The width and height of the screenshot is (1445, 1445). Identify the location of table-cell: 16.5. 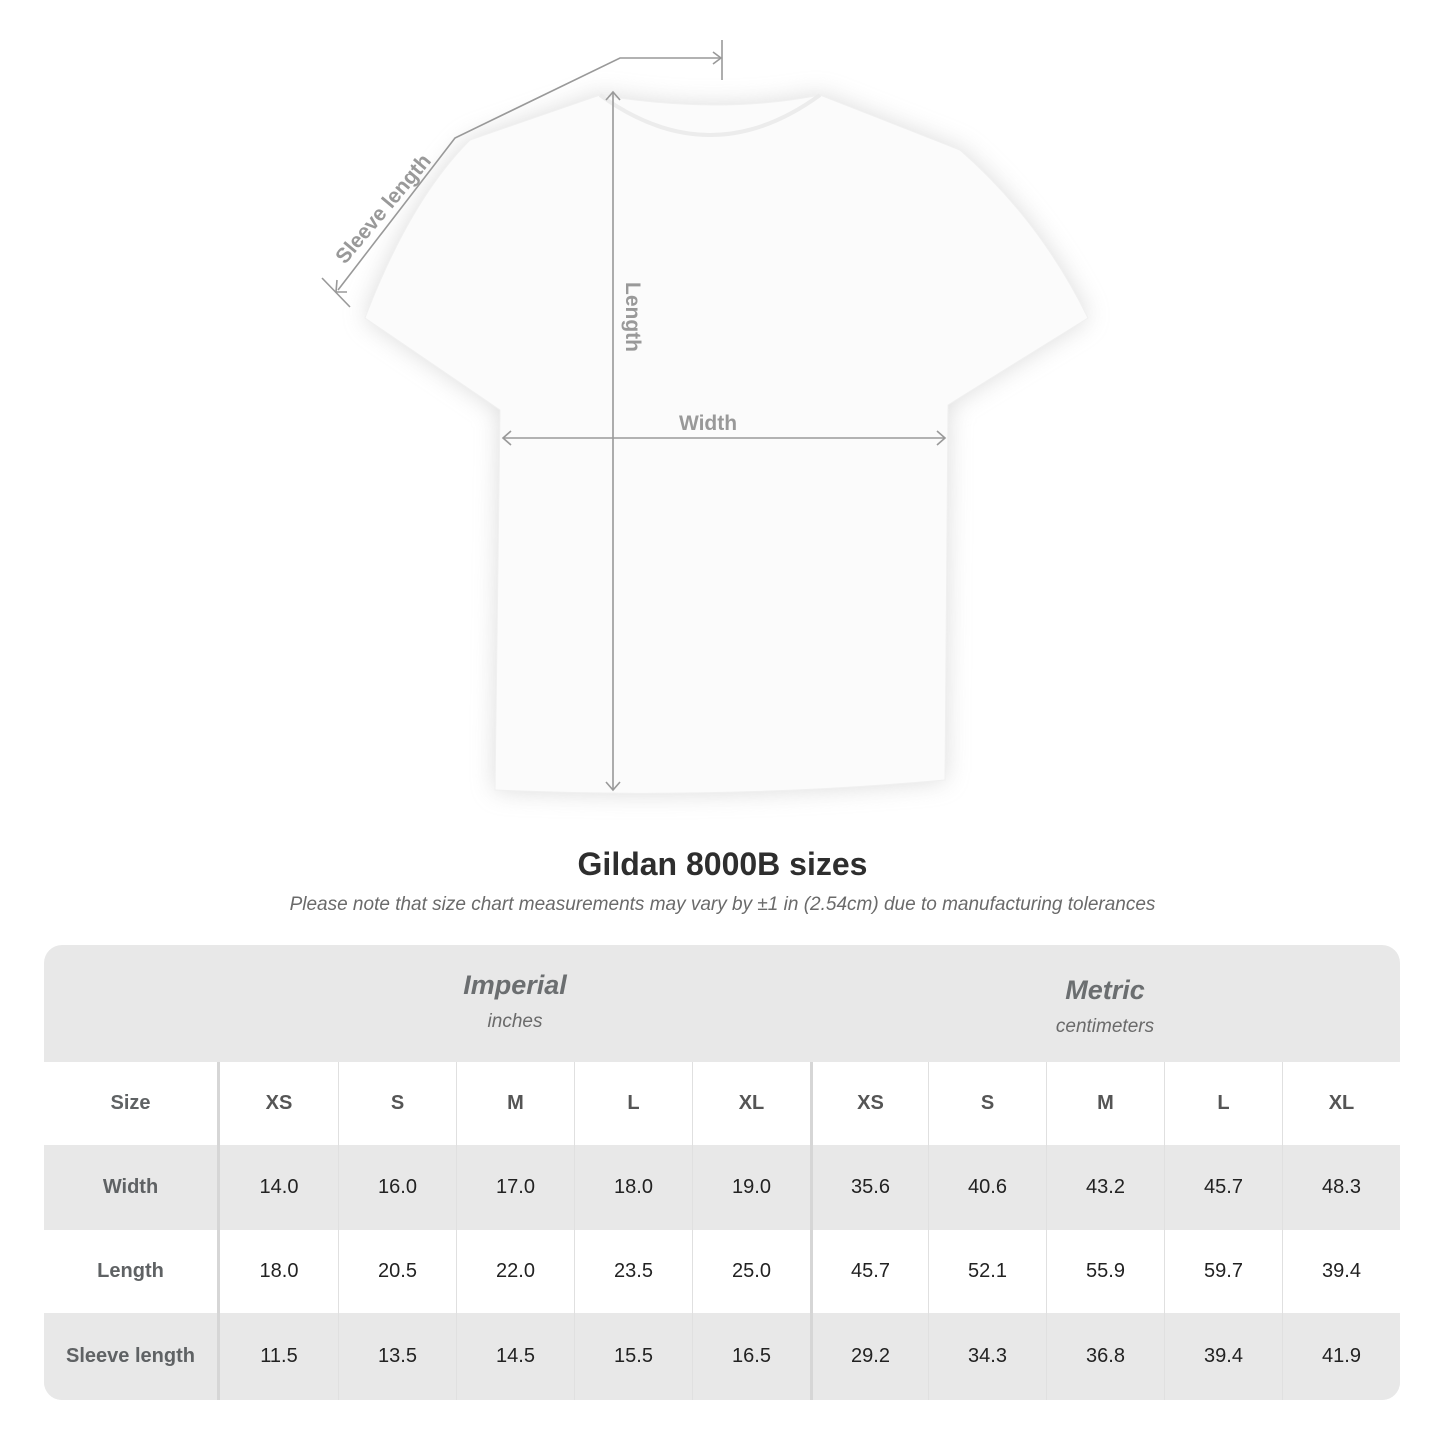
(751, 1356).